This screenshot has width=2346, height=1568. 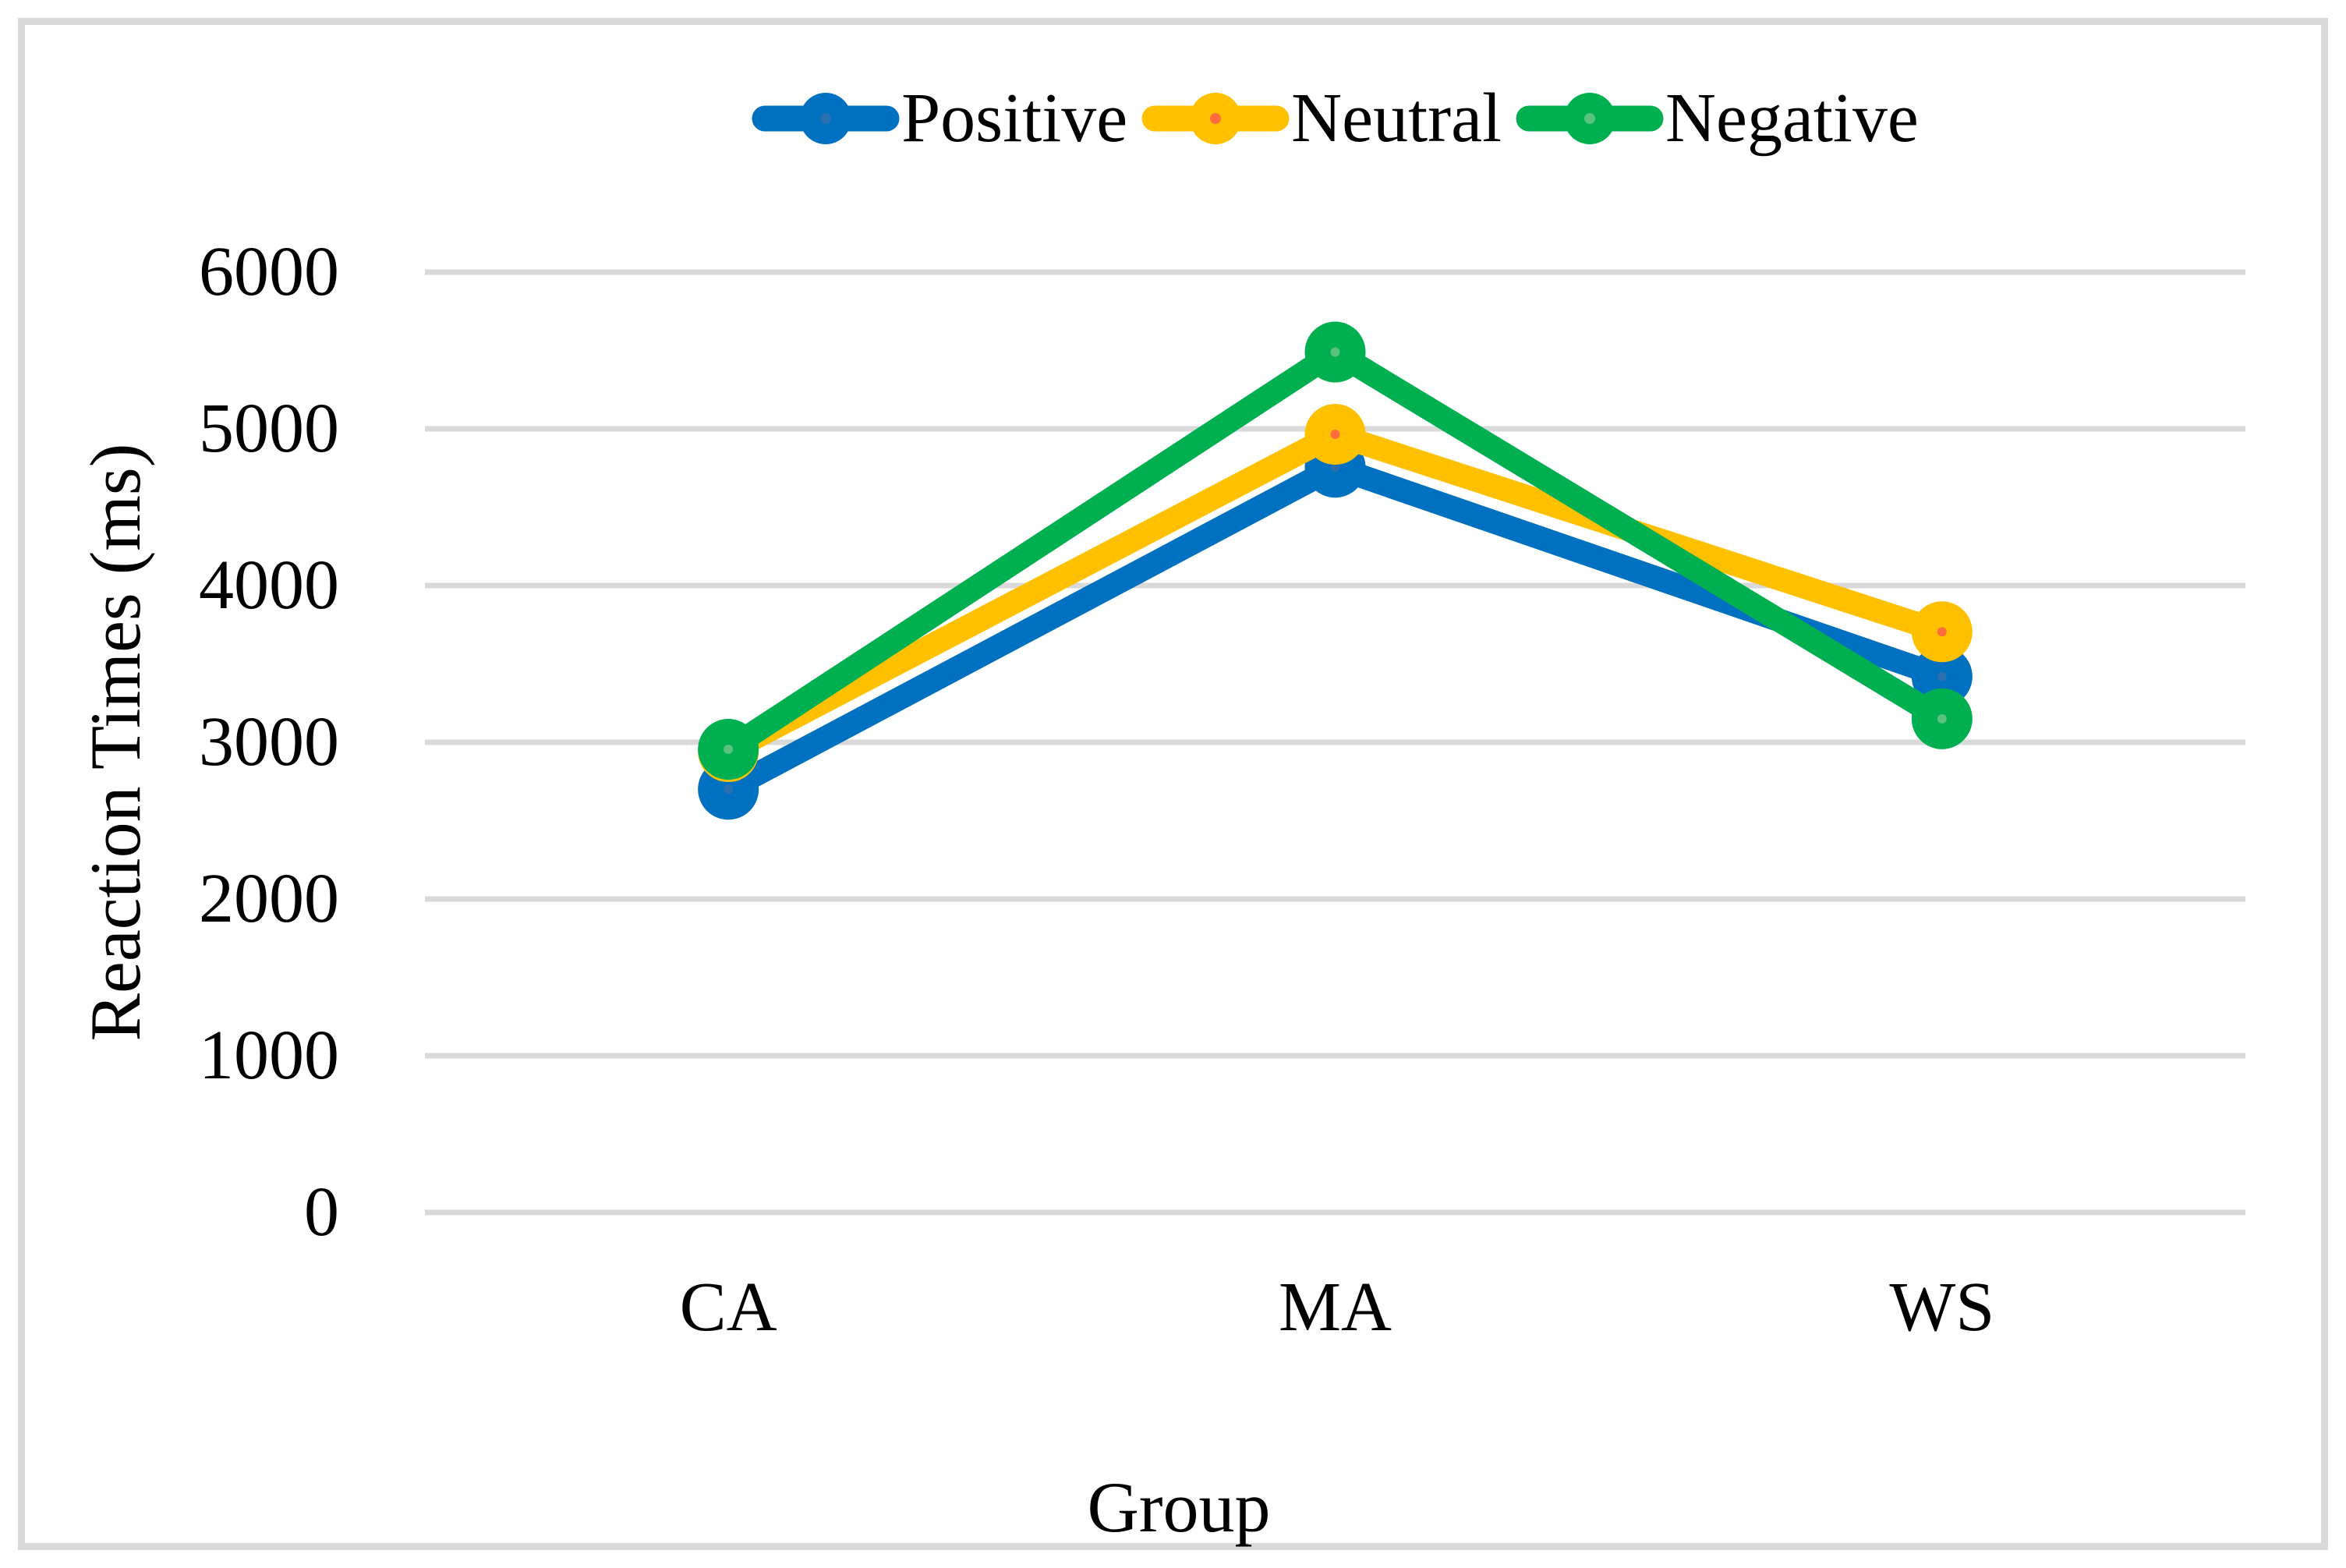 What do you see at coordinates (1014, 118) in the screenshot?
I see `legend-label: Positive` at bounding box center [1014, 118].